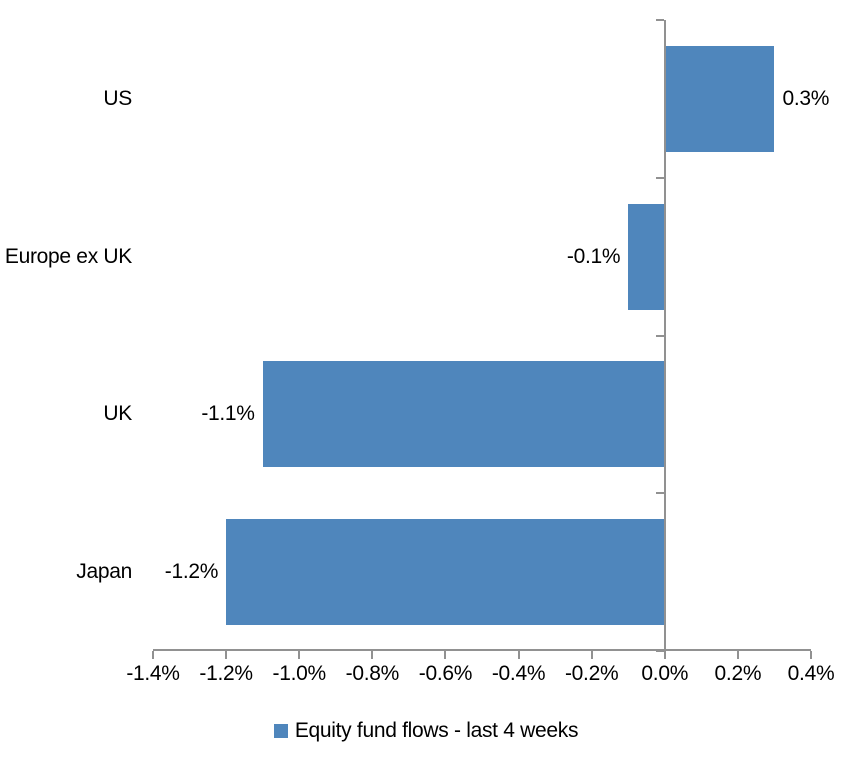  What do you see at coordinates (280, 731) in the screenshot?
I see `legend-swatch-icon` at bounding box center [280, 731].